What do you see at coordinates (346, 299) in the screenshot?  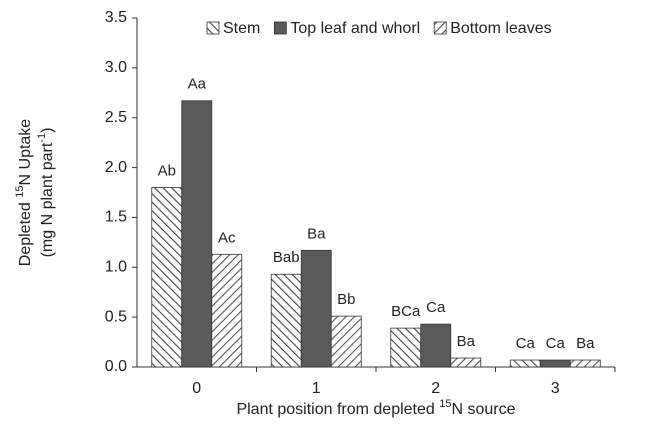 I see `bar-annotation: Bb` at bounding box center [346, 299].